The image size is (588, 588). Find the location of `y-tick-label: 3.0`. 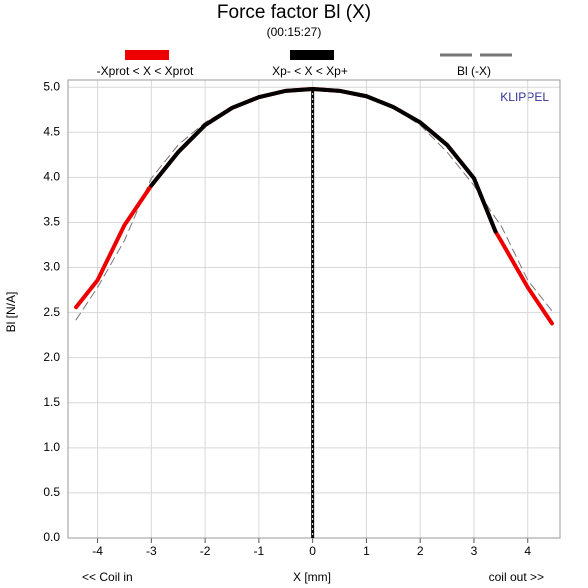

y-tick-label: 3.0 is located at coordinates (51, 267).